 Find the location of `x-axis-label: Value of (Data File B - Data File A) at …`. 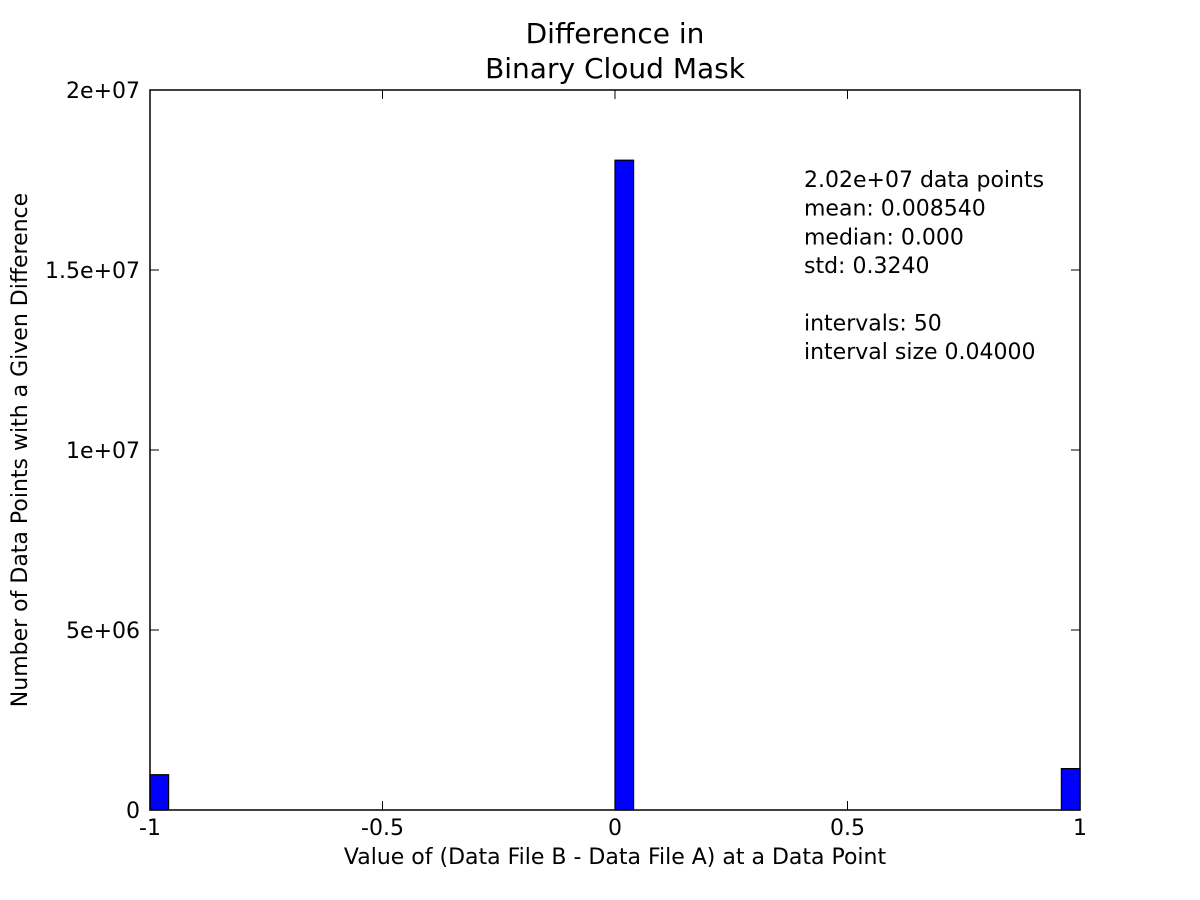

x-axis-label: Value of (Data File B - Data File A) at … is located at coordinates (615, 857).